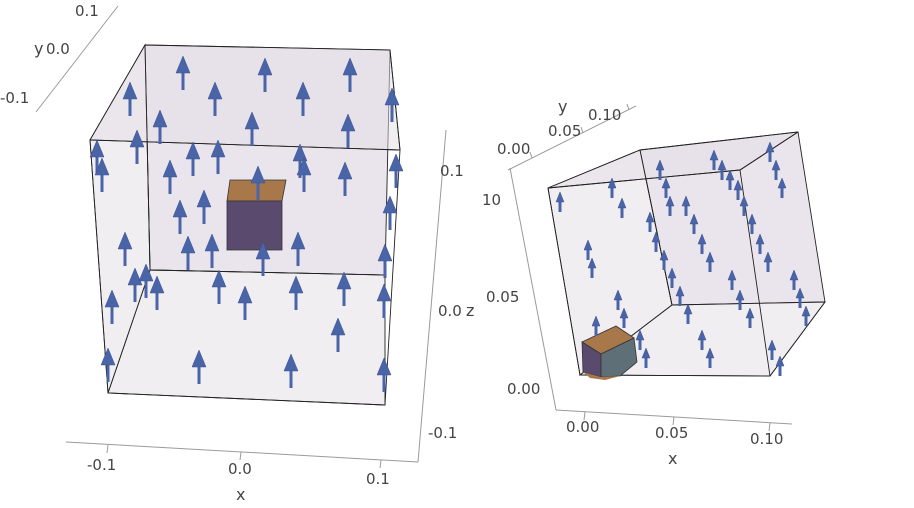 Image resolution: width=914 pixels, height=508 pixels. What do you see at coordinates (254, 225) in the screenshot?
I see `cube-front-face` at bounding box center [254, 225].